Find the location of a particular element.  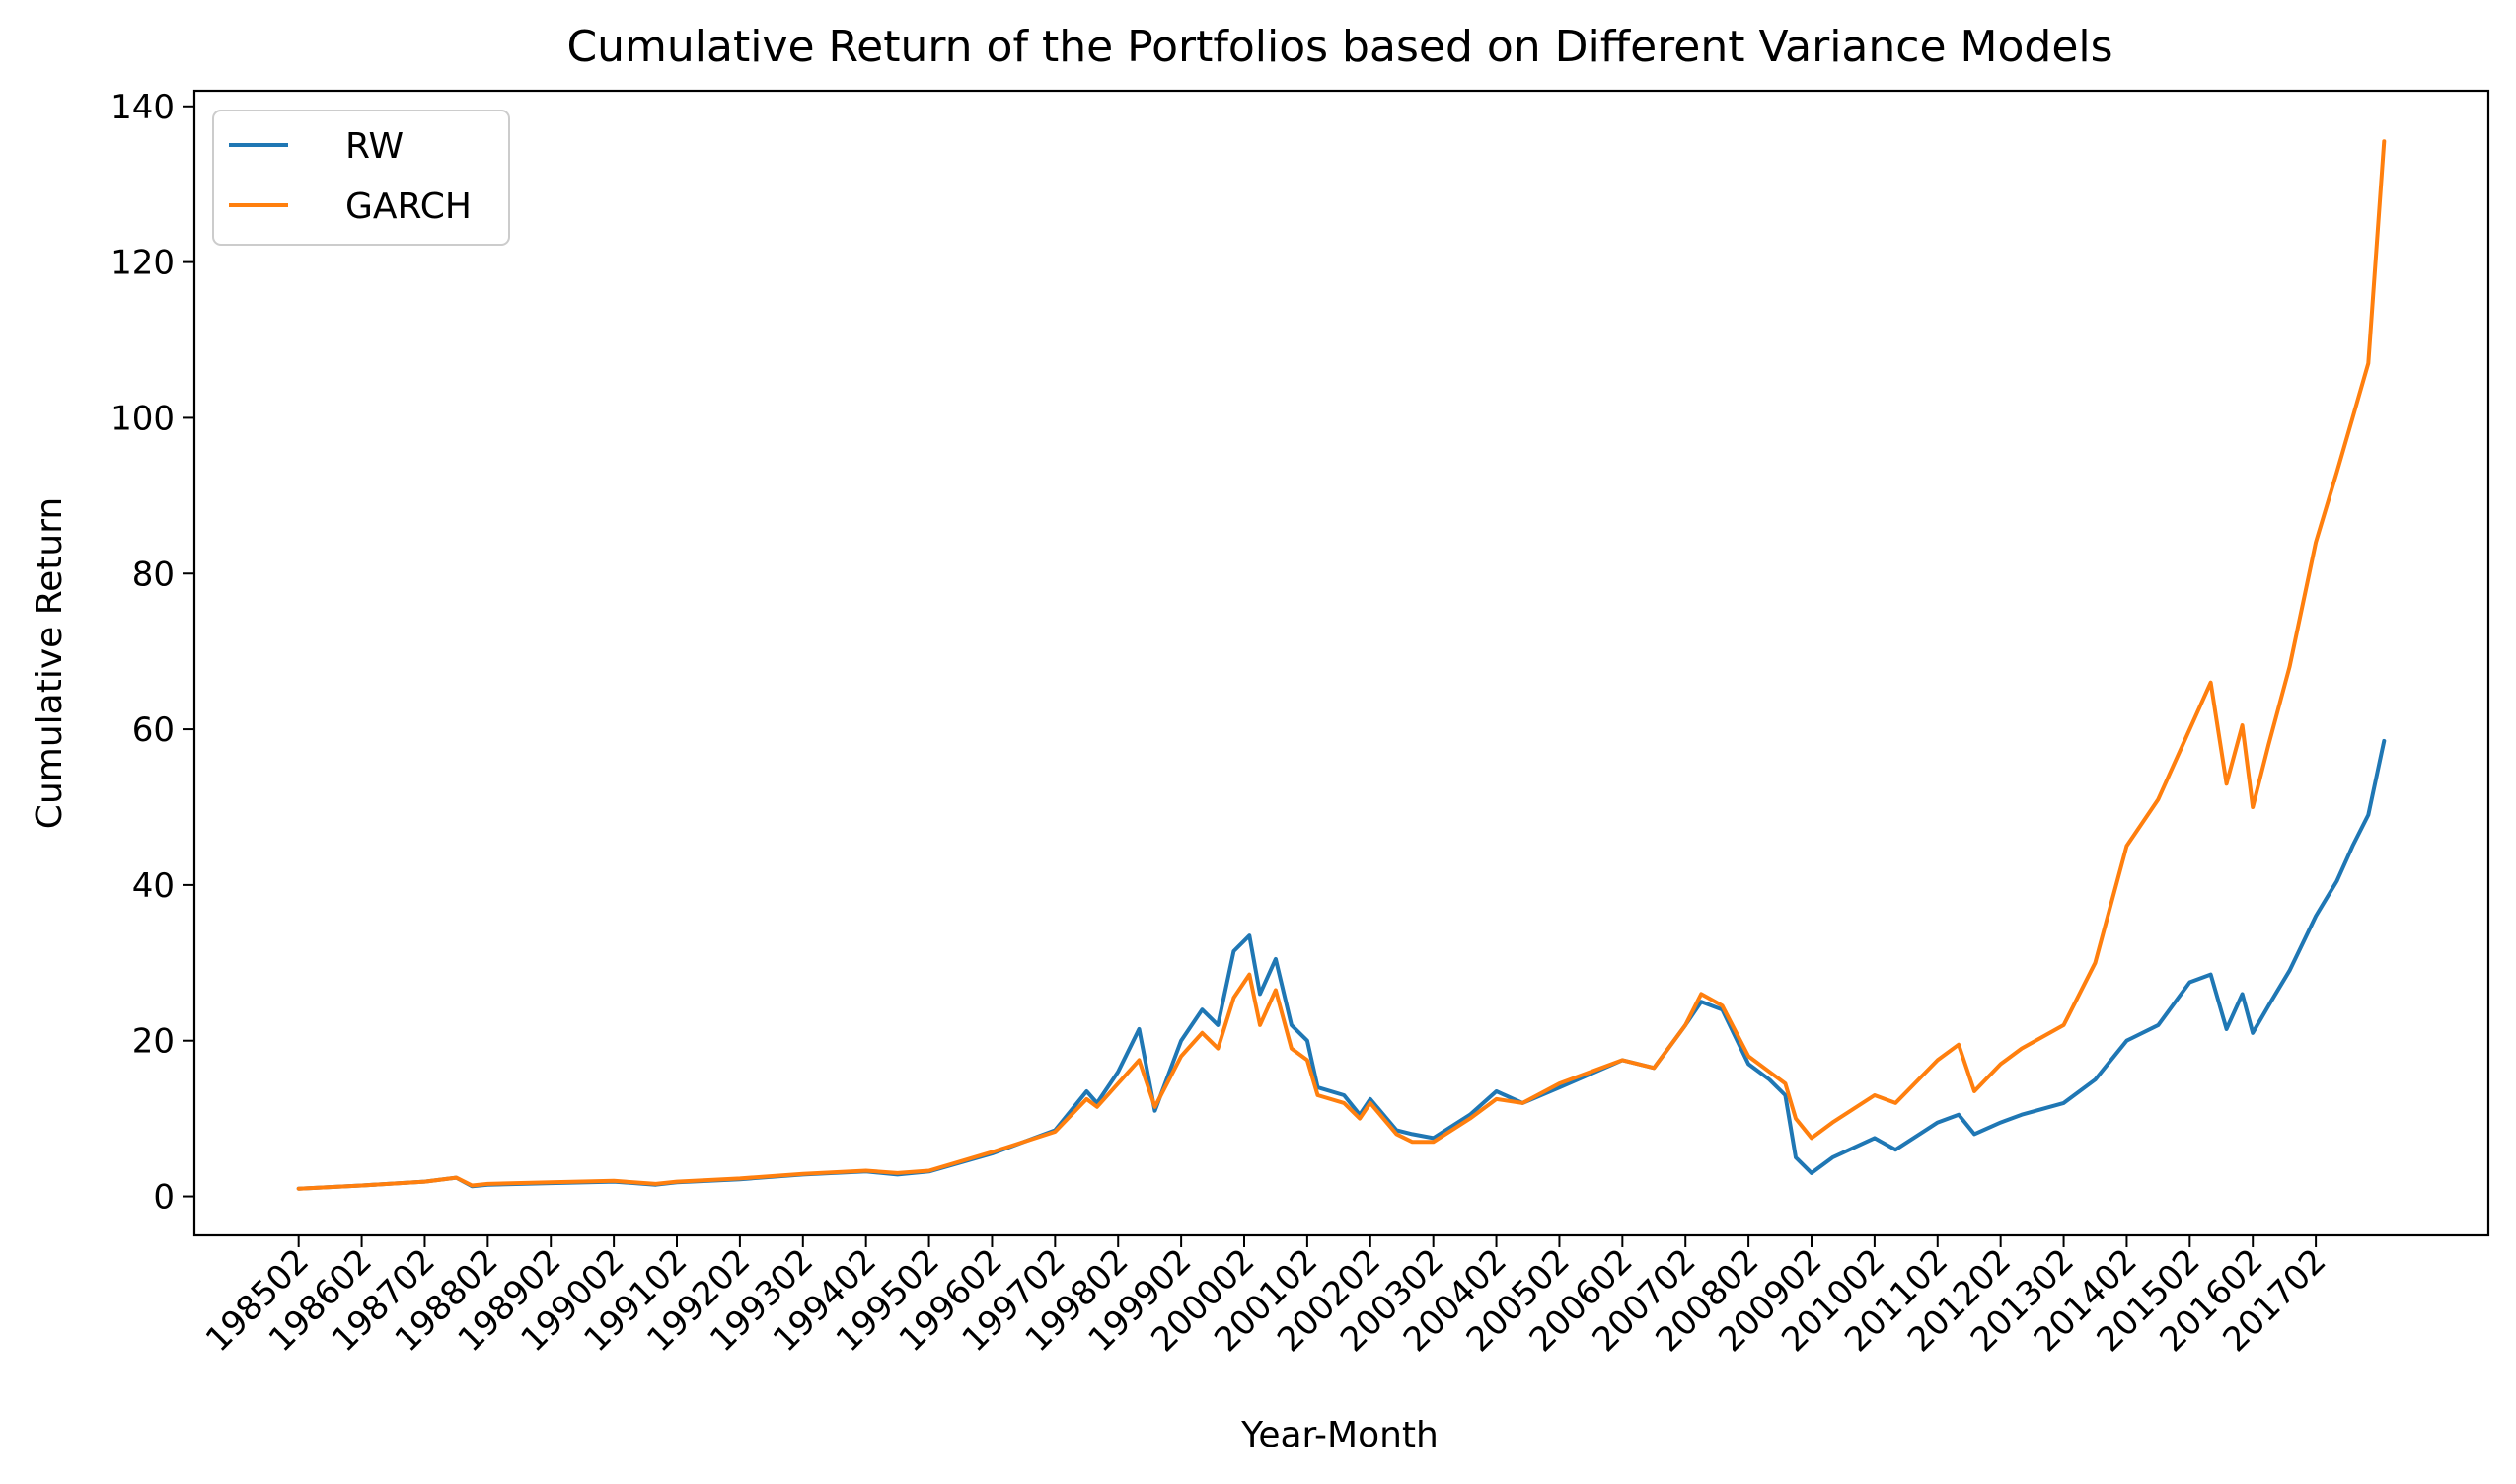

x-axis-label: Year-Month is located at coordinates (1340, 1435).